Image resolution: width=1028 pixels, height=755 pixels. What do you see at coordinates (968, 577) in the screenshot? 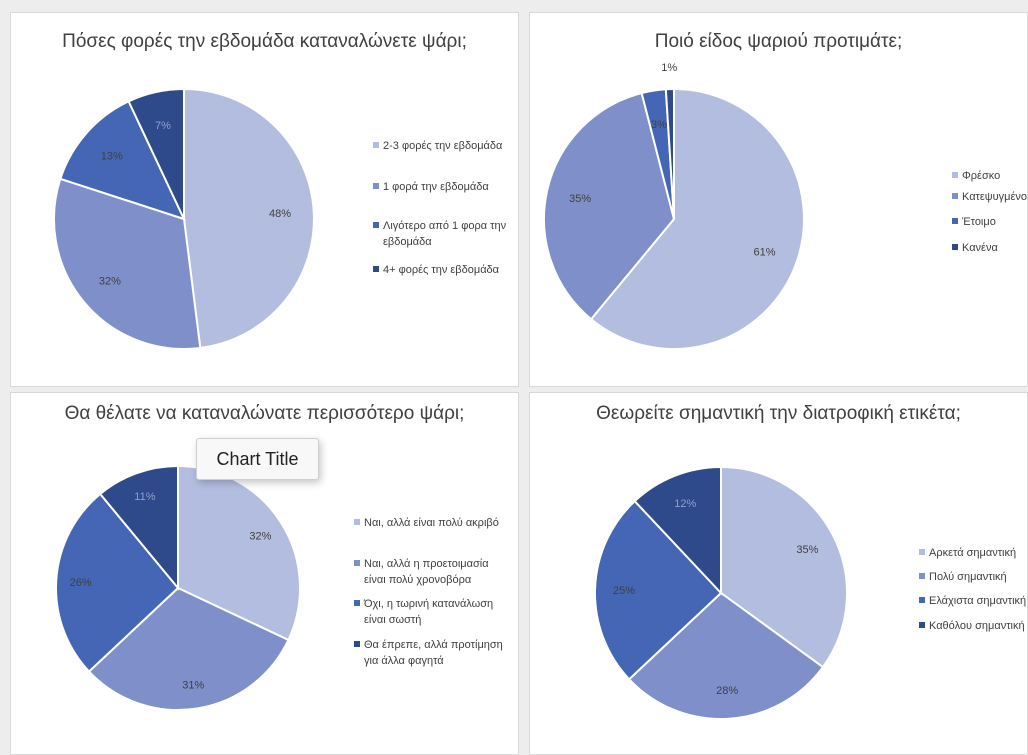
I see `legend-label: Πολύ σημαντική` at bounding box center [968, 577].